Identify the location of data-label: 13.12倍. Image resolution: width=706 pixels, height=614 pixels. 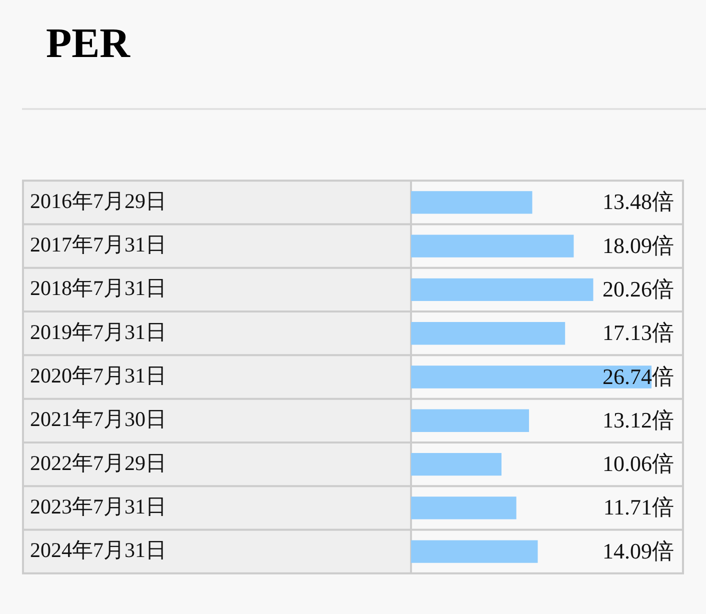
(638, 419).